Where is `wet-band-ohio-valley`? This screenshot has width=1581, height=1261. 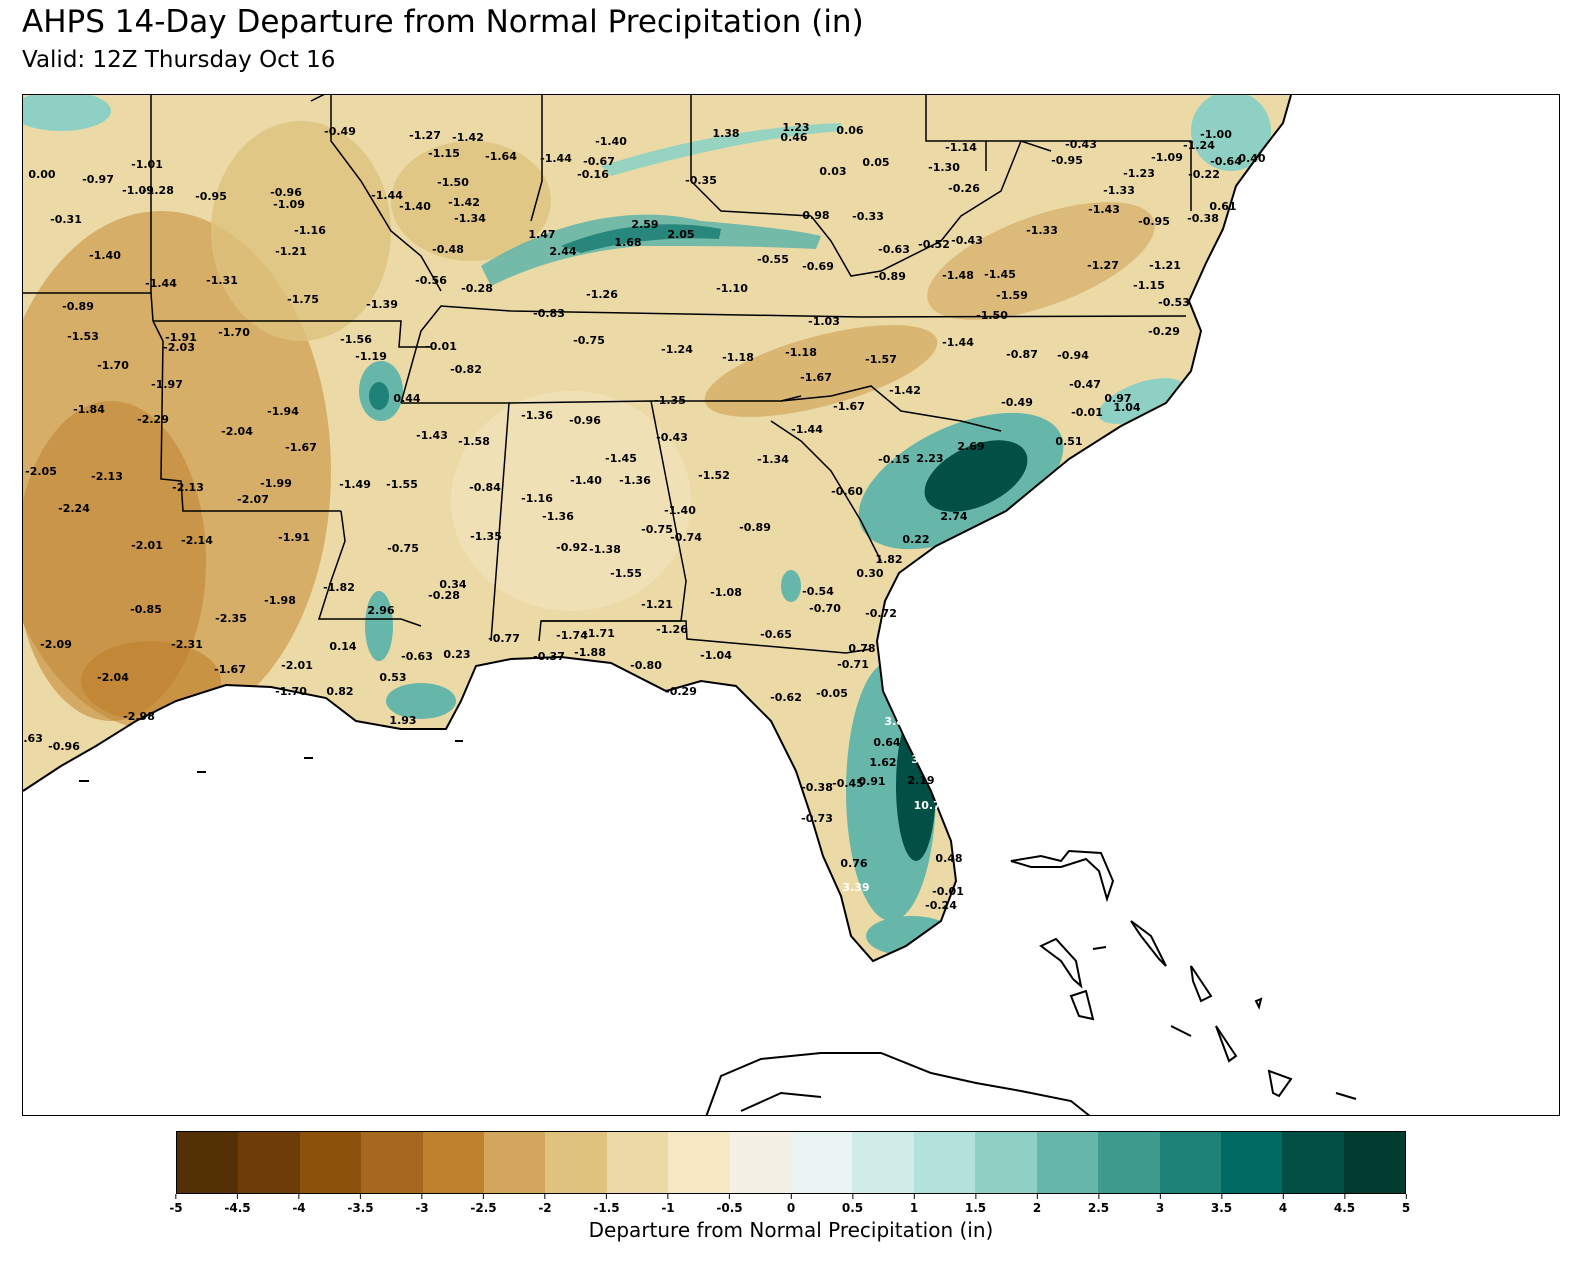 wet-band-ohio-valley is located at coordinates (651, 250).